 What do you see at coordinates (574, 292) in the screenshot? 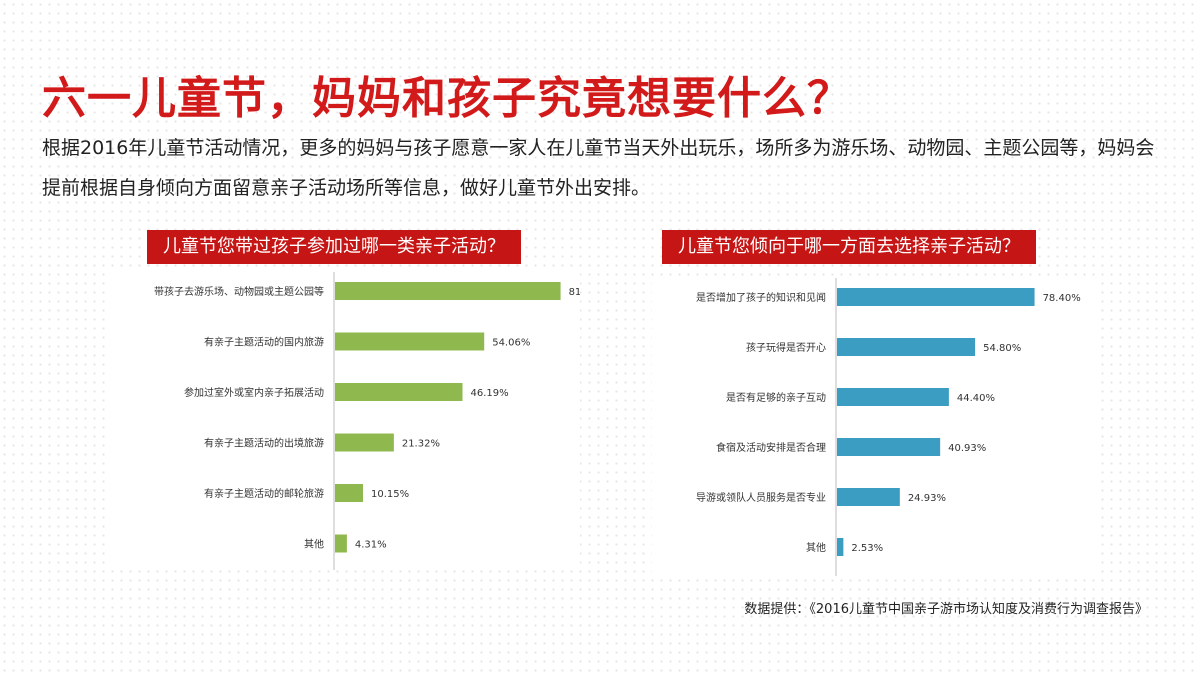
I see `value-label: 81.73%` at bounding box center [574, 292].